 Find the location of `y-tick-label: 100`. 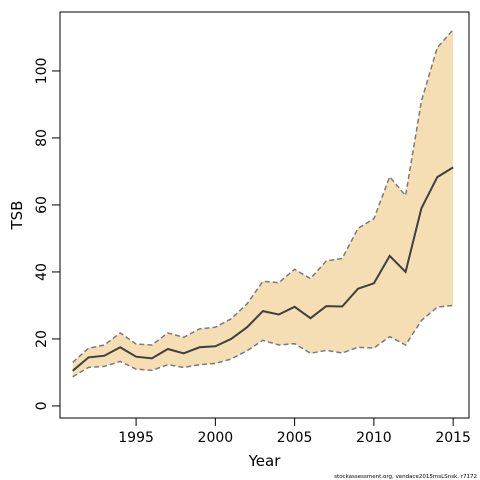

y-tick-label: 100 is located at coordinates (42, 71).